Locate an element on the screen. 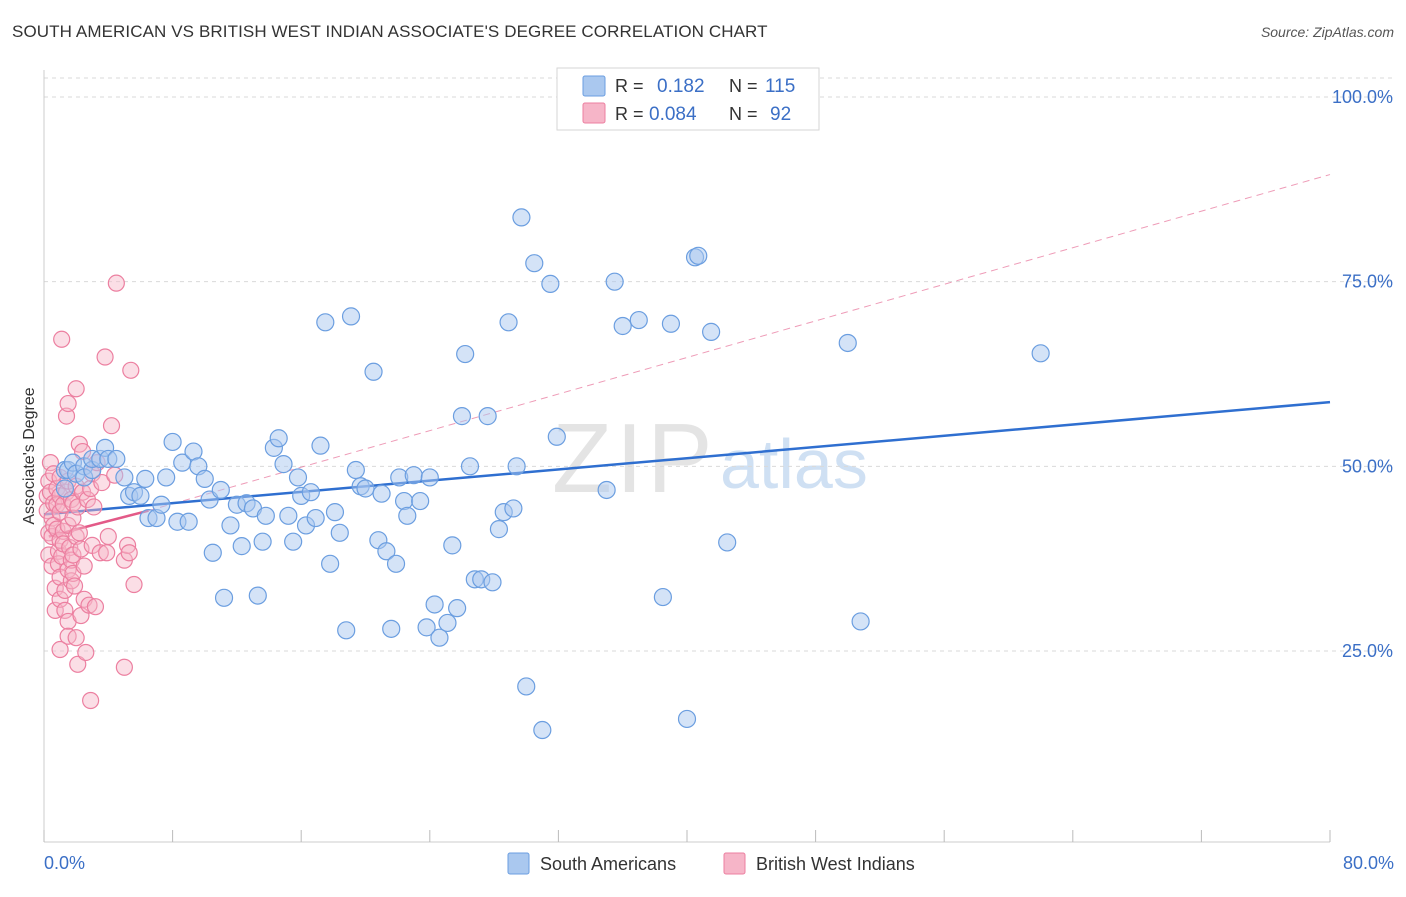 This screenshot has width=1406, height=897. y-tick-label-50: 50.0% is located at coordinates (1367, 466).